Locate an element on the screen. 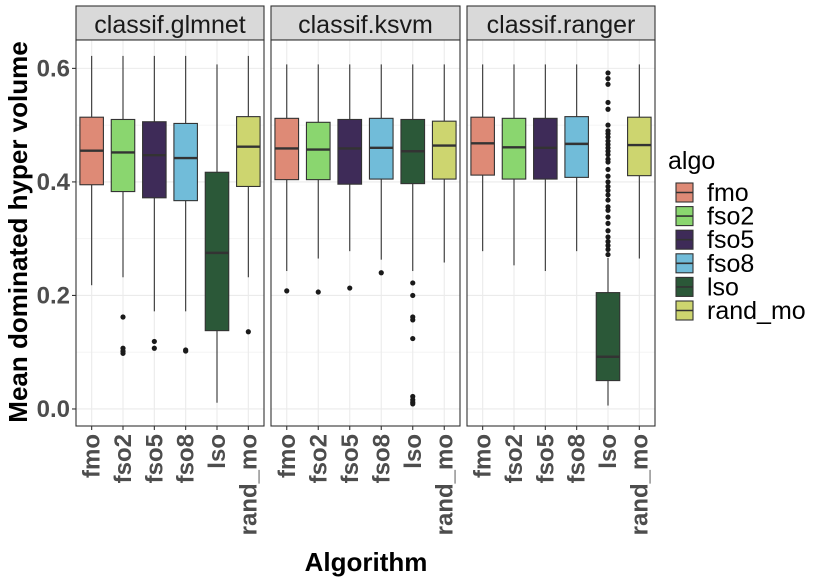  legend-label: fmo is located at coordinates (728, 193).